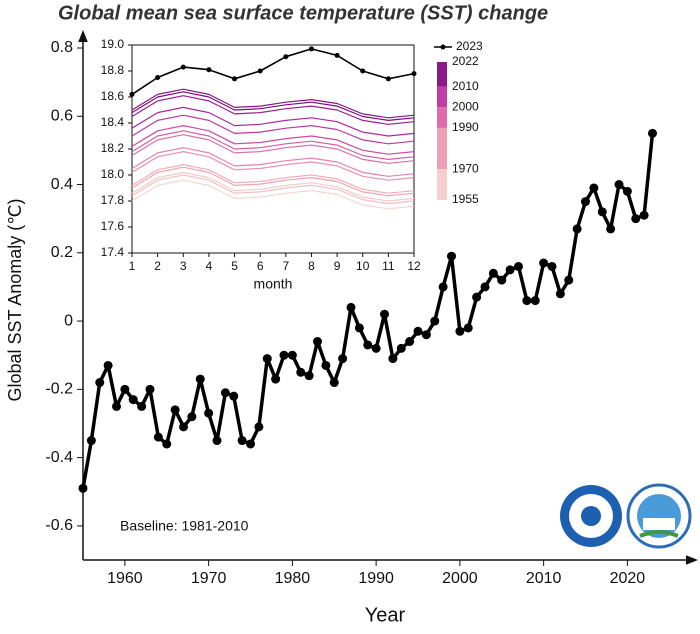 The width and height of the screenshot is (700, 634). What do you see at coordinates (132, 266) in the screenshot?
I see `x-tick-label: 1` at bounding box center [132, 266].